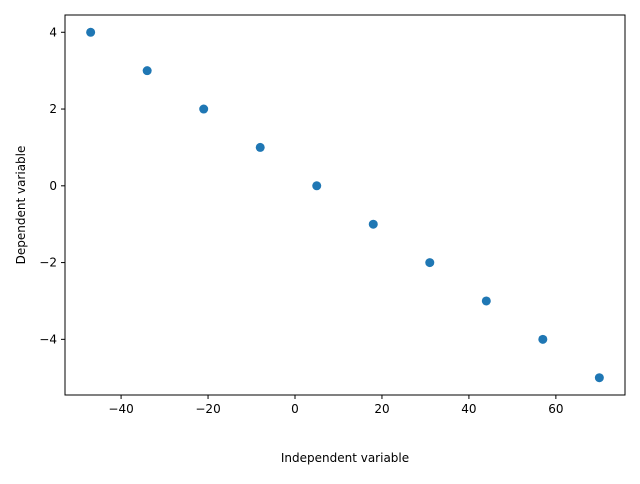  I want to click on y-tick-label: 0, so click(53, 186).